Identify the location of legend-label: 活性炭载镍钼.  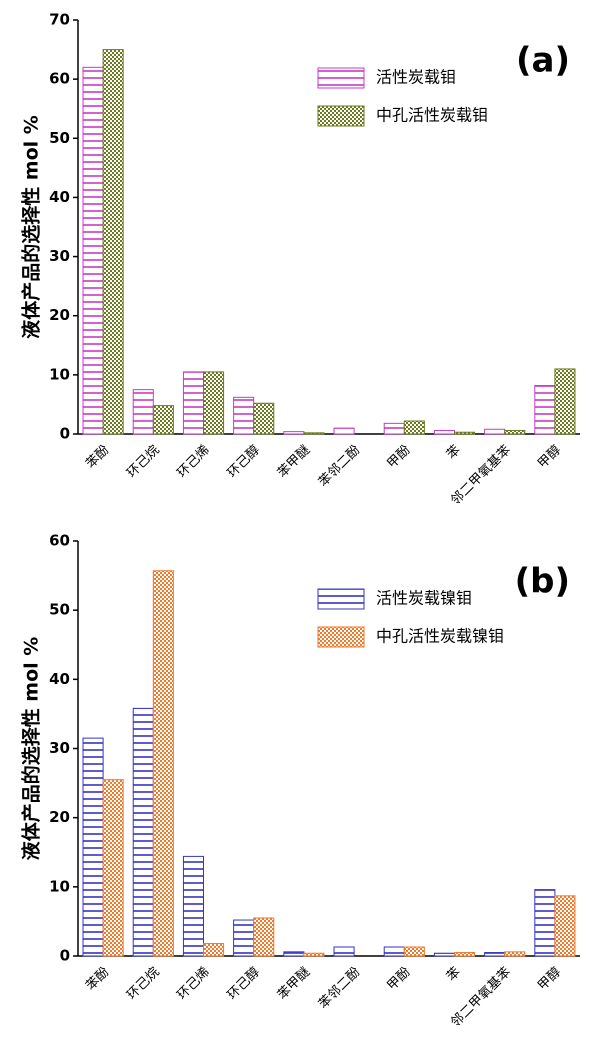
(424, 598).